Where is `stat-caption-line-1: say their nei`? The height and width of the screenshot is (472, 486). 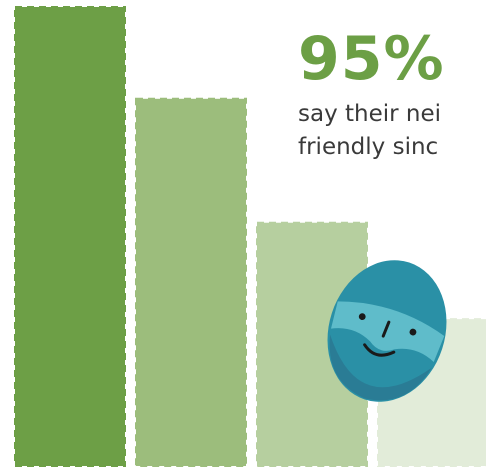 stat-caption-line-1: say their nei is located at coordinates (370, 114).